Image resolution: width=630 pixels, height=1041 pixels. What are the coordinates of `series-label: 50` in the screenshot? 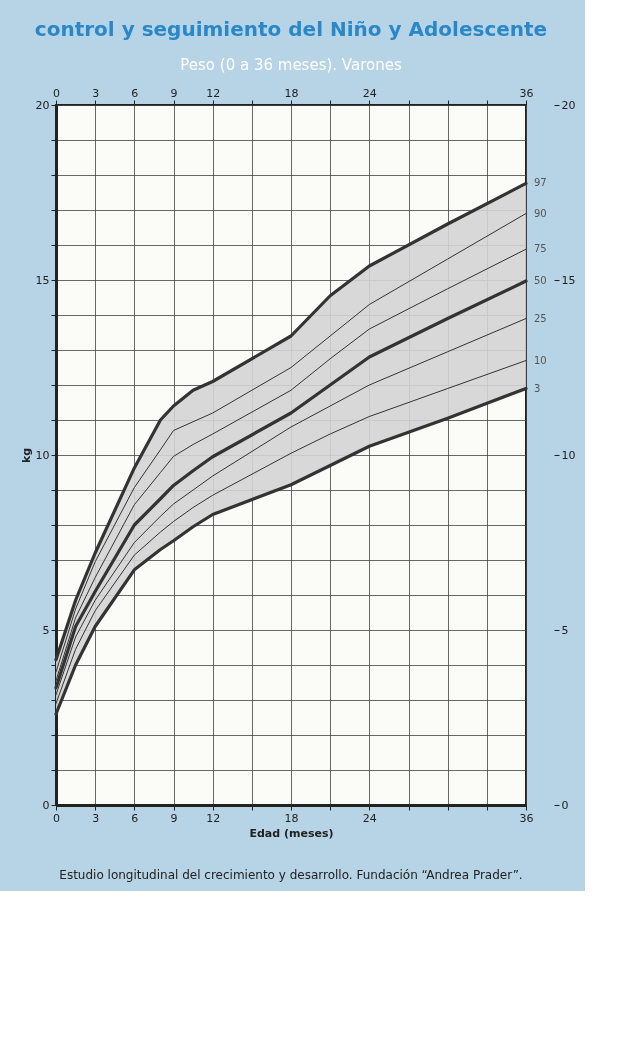 It's located at (540, 281).